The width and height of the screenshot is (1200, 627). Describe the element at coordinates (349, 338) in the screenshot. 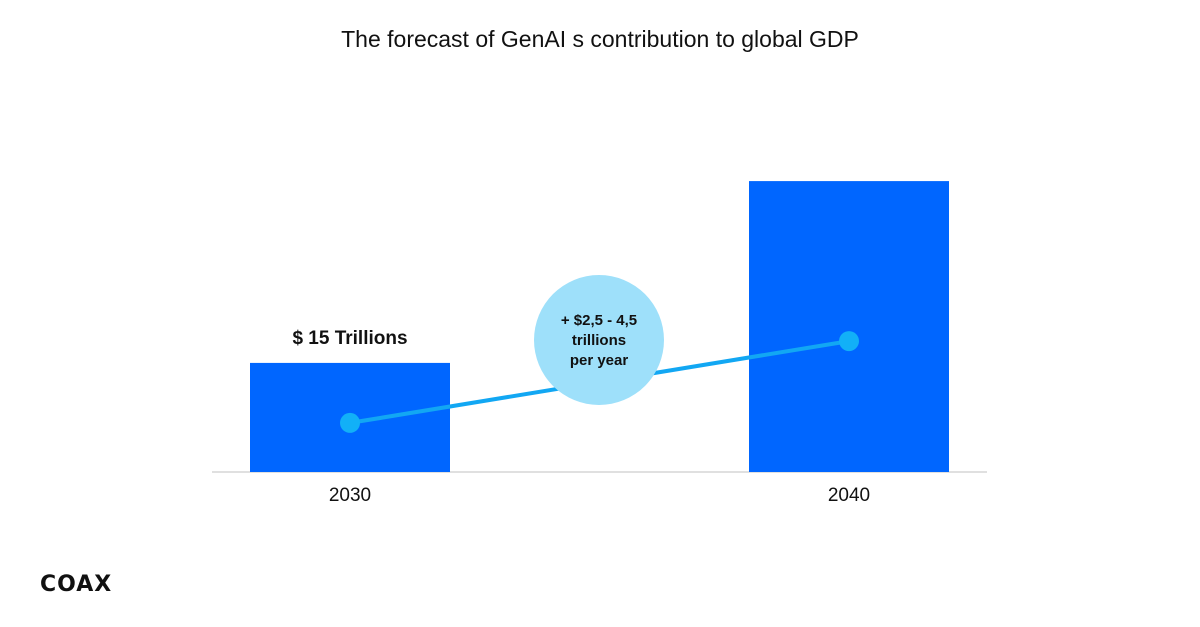

I see `data-label-2030: $ 15 Trillions` at that location.